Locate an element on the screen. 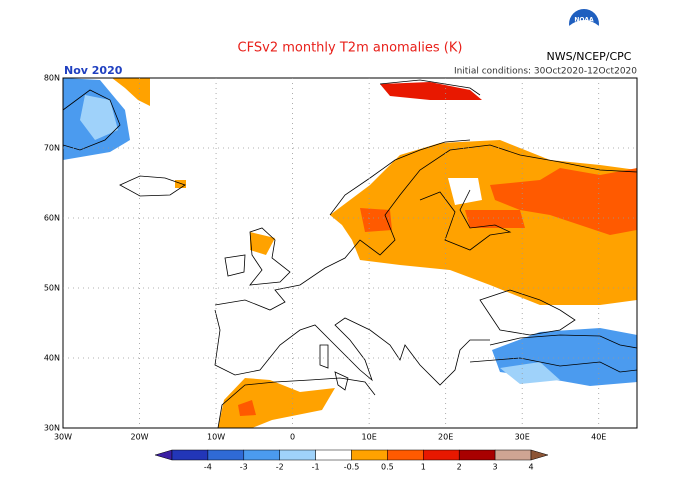  agency: NWS/NCEP/CPC is located at coordinates (589, 56).